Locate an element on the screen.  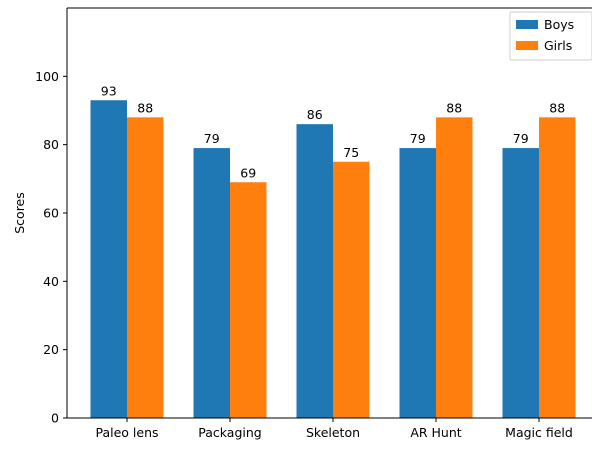
bar-girls-skeleton is located at coordinates (351, 289).